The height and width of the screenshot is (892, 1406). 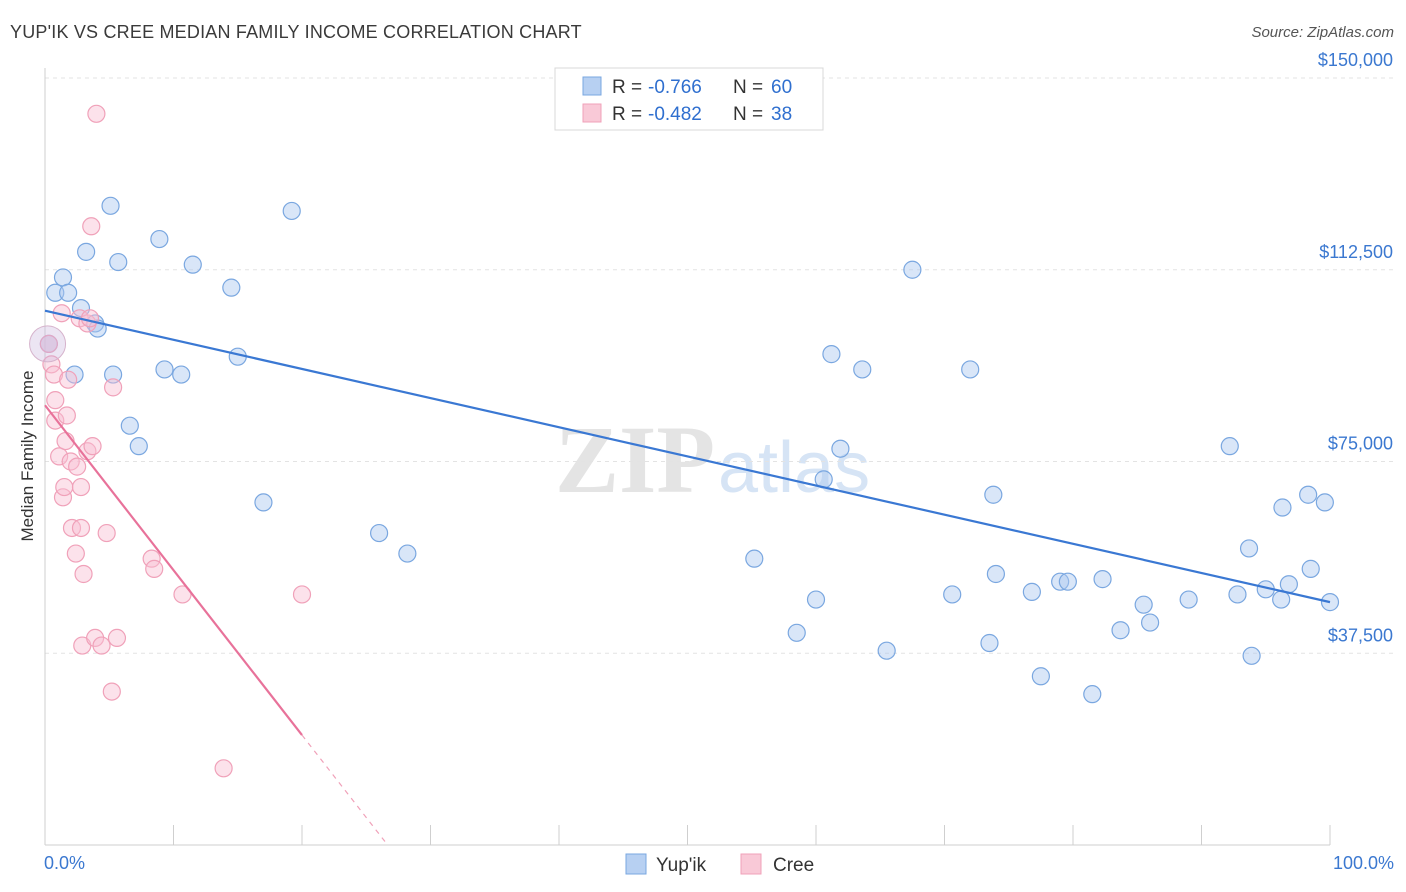 What do you see at coordinates (1356, 252) in the screenshot?
I see `y-tick-label: $112,500` at bounding box center [1356, 252].